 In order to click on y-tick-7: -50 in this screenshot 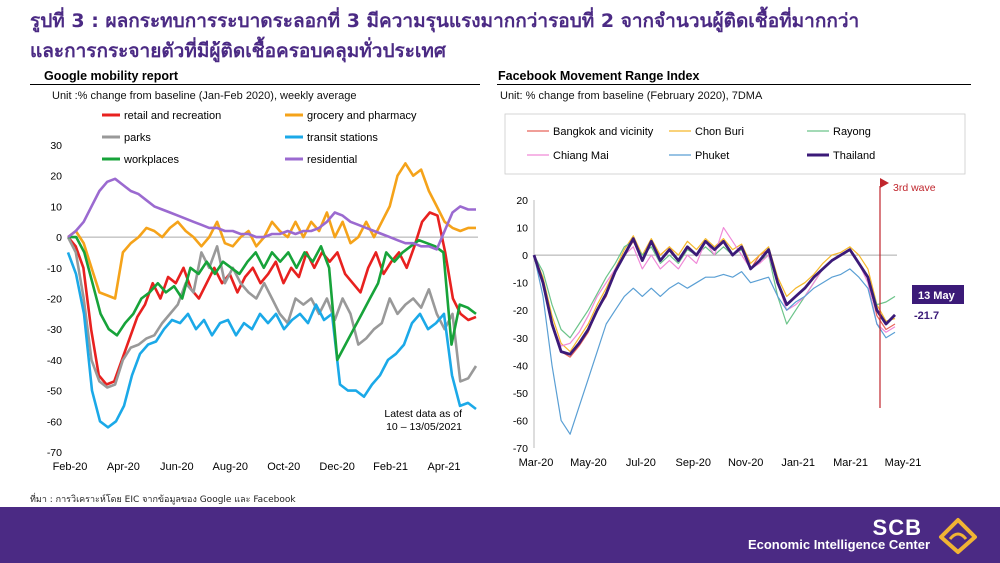, I will do `click(520, 394)`.